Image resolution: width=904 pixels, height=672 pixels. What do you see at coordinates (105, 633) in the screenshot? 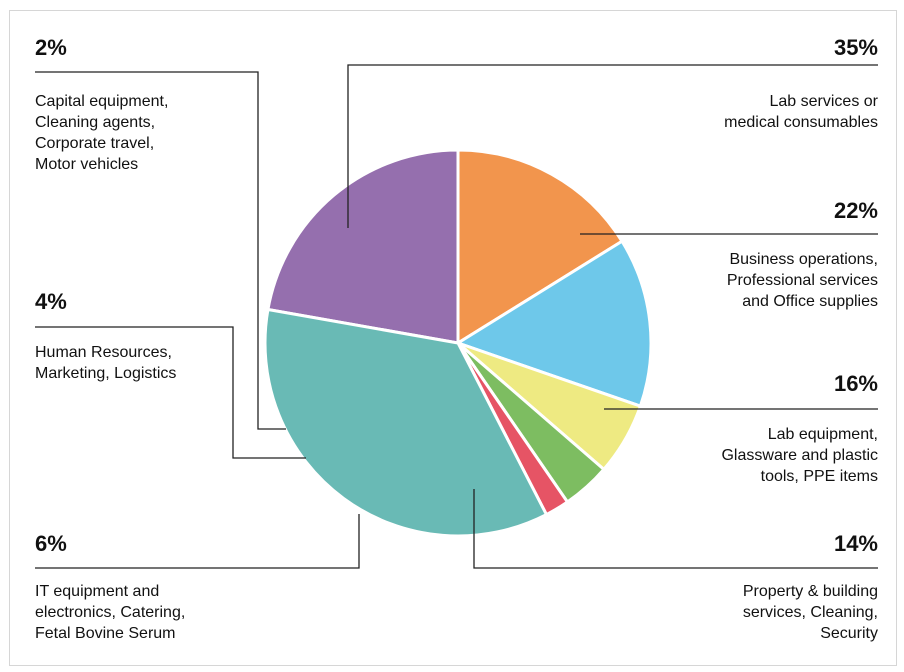
I see `category-label-it-line3: Fetal Bovine Serum` at bounding box center [105, 633].